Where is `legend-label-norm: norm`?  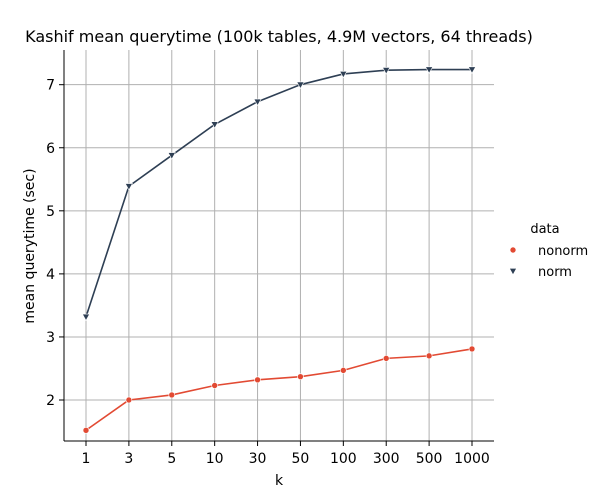
legend-label-norm: norm is located at coordinates (555, 272).